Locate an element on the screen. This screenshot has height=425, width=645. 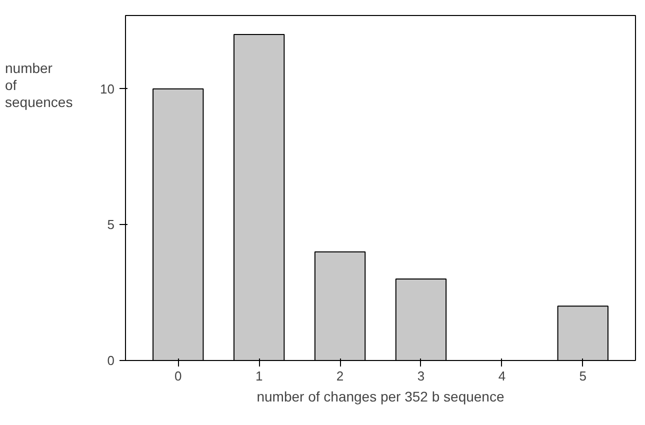
x-tick-label: 2 is located at coordinates (340, 376).